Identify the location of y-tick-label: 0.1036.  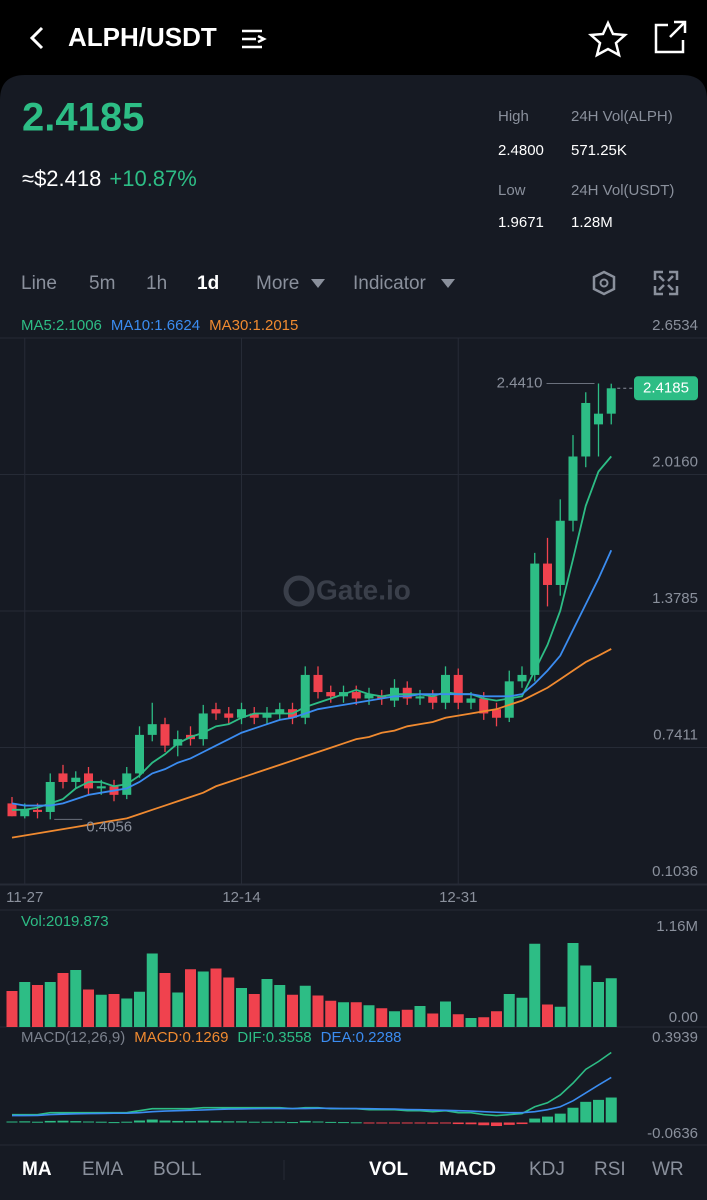
(675, 871).